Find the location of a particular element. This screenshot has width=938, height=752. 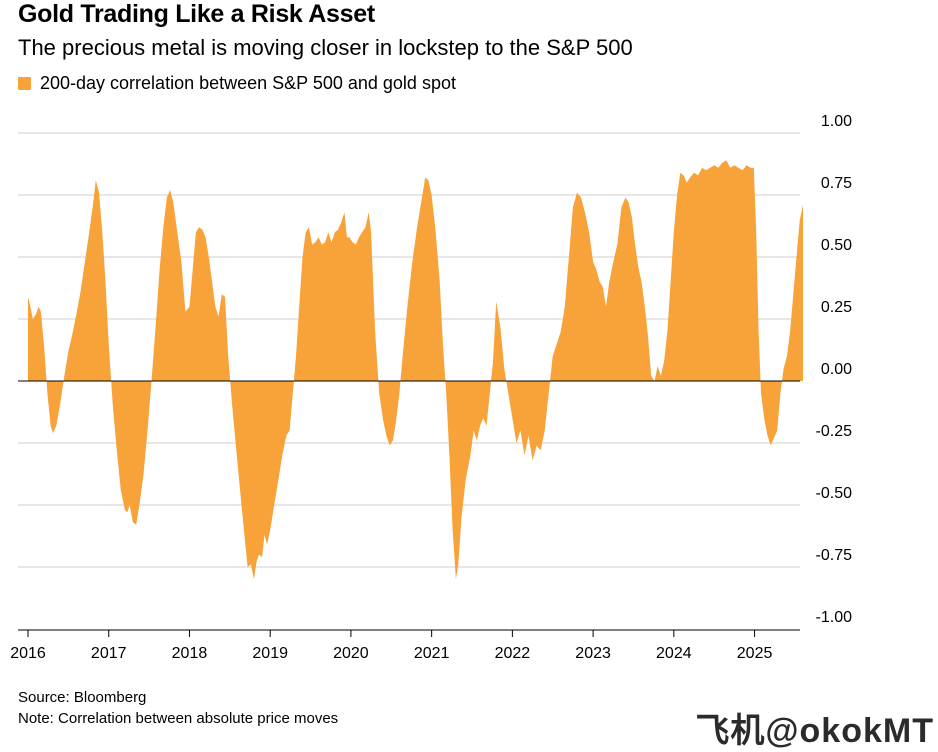

y-tick-label: 0.50 is located at coordinates (836, 245).